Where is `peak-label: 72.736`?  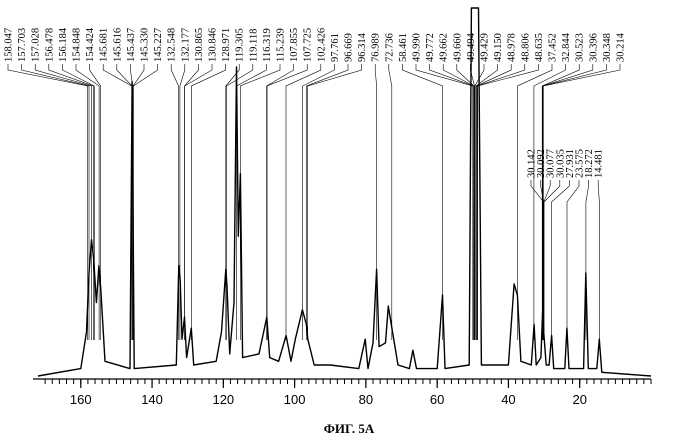
peak-label: 72.736 is located at coordinates (389, 47).